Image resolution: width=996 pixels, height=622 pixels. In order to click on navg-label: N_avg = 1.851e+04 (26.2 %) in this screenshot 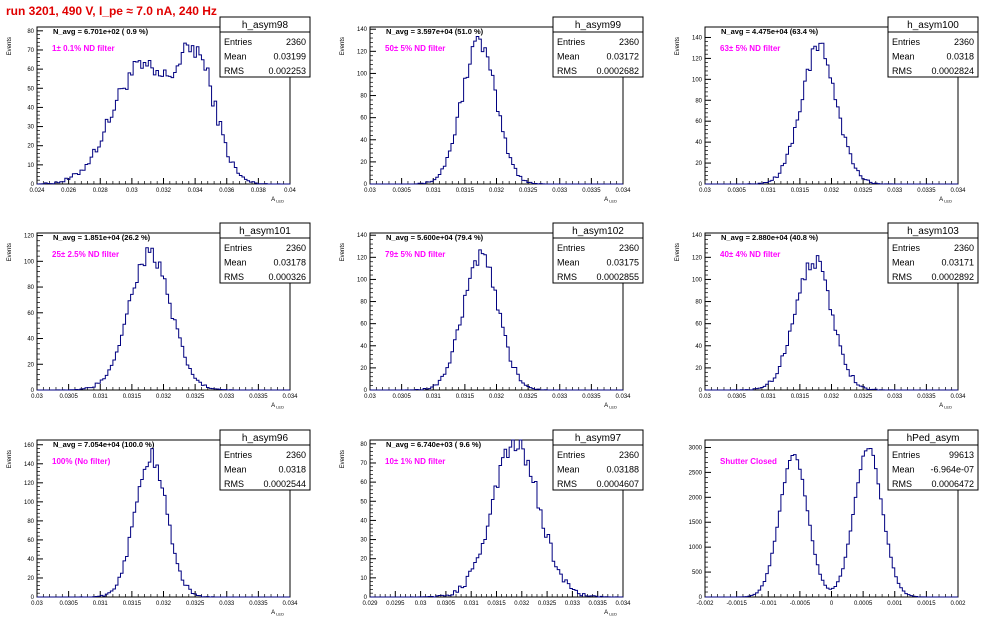, I will do `click(102, 237)`.